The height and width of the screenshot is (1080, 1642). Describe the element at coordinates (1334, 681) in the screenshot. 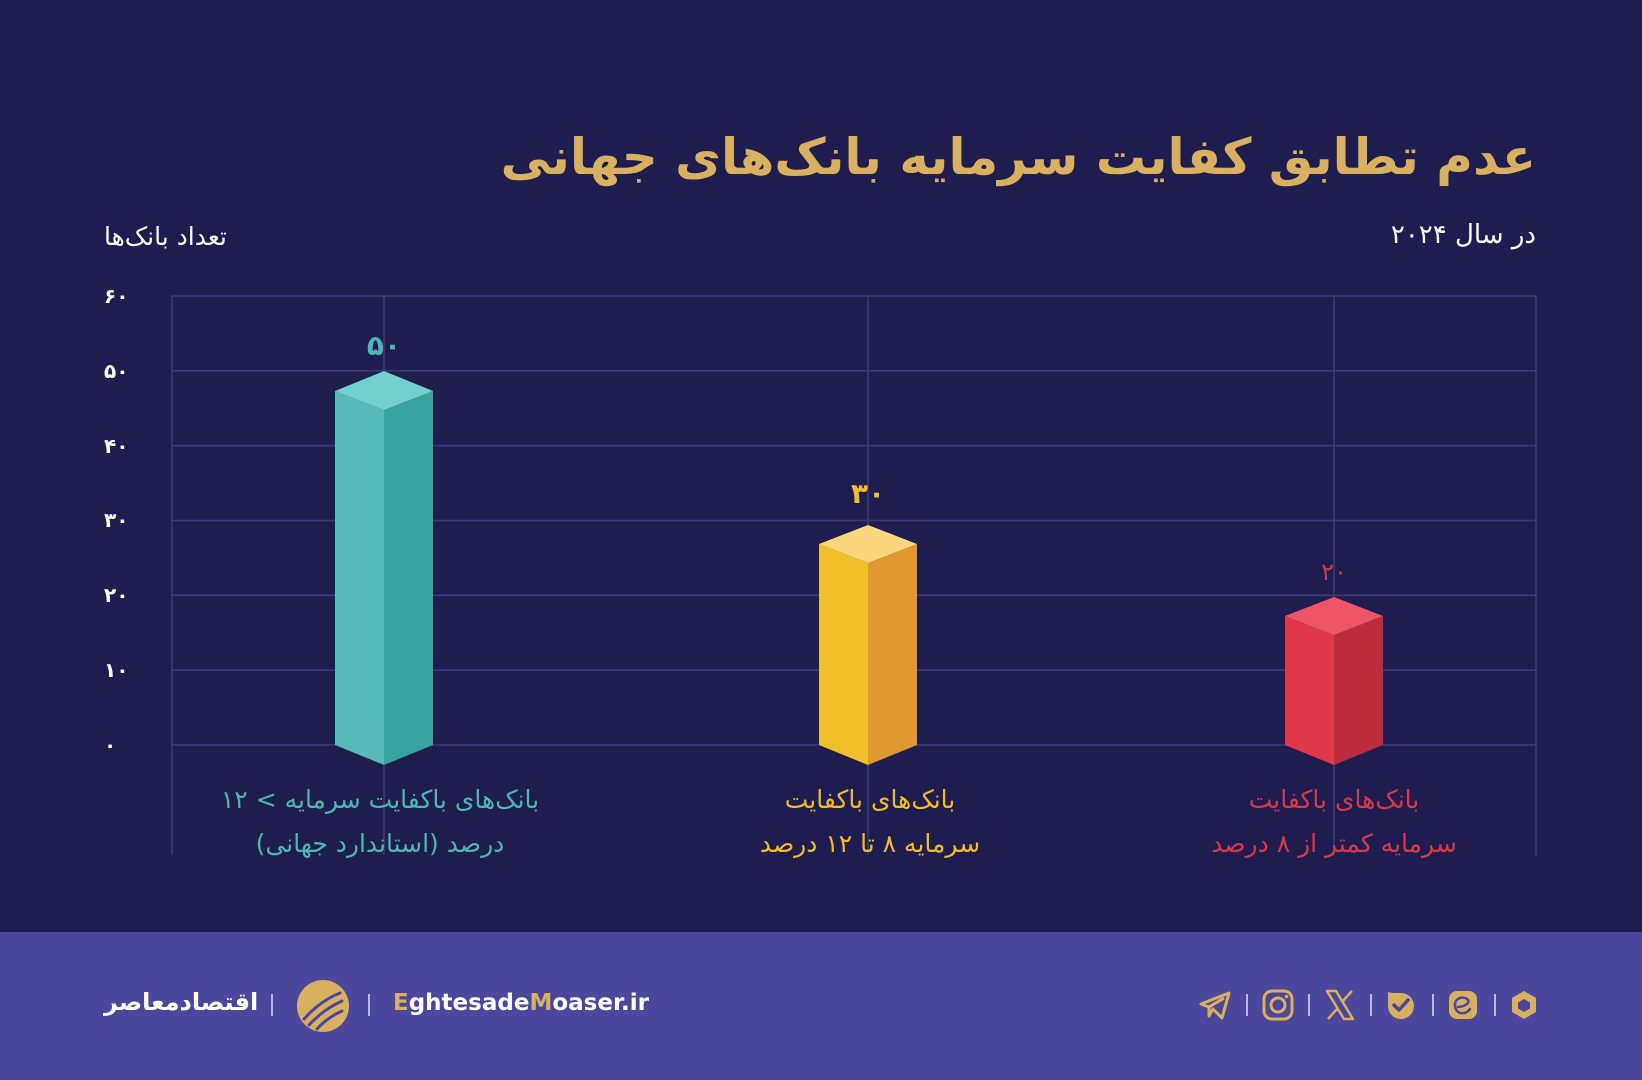

I see `bar-low` at that location.